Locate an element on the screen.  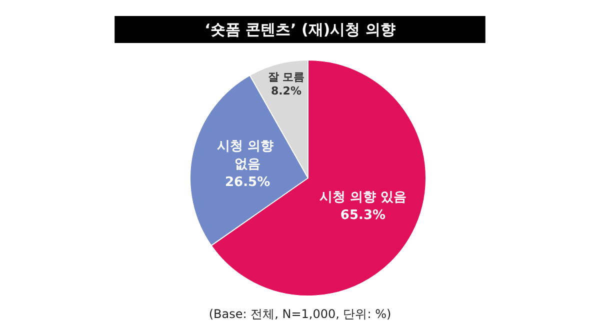
slice-label: 잘 모름 is located at coordinates (286, 77).